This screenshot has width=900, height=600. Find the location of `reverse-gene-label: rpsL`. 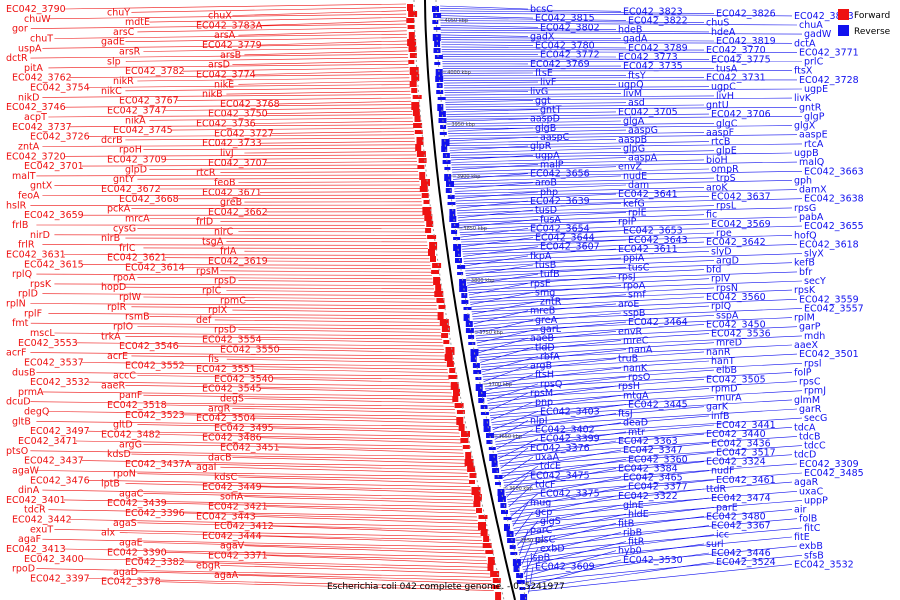

reverse-gene-label: rpsL is located at coordinates (726, 206).